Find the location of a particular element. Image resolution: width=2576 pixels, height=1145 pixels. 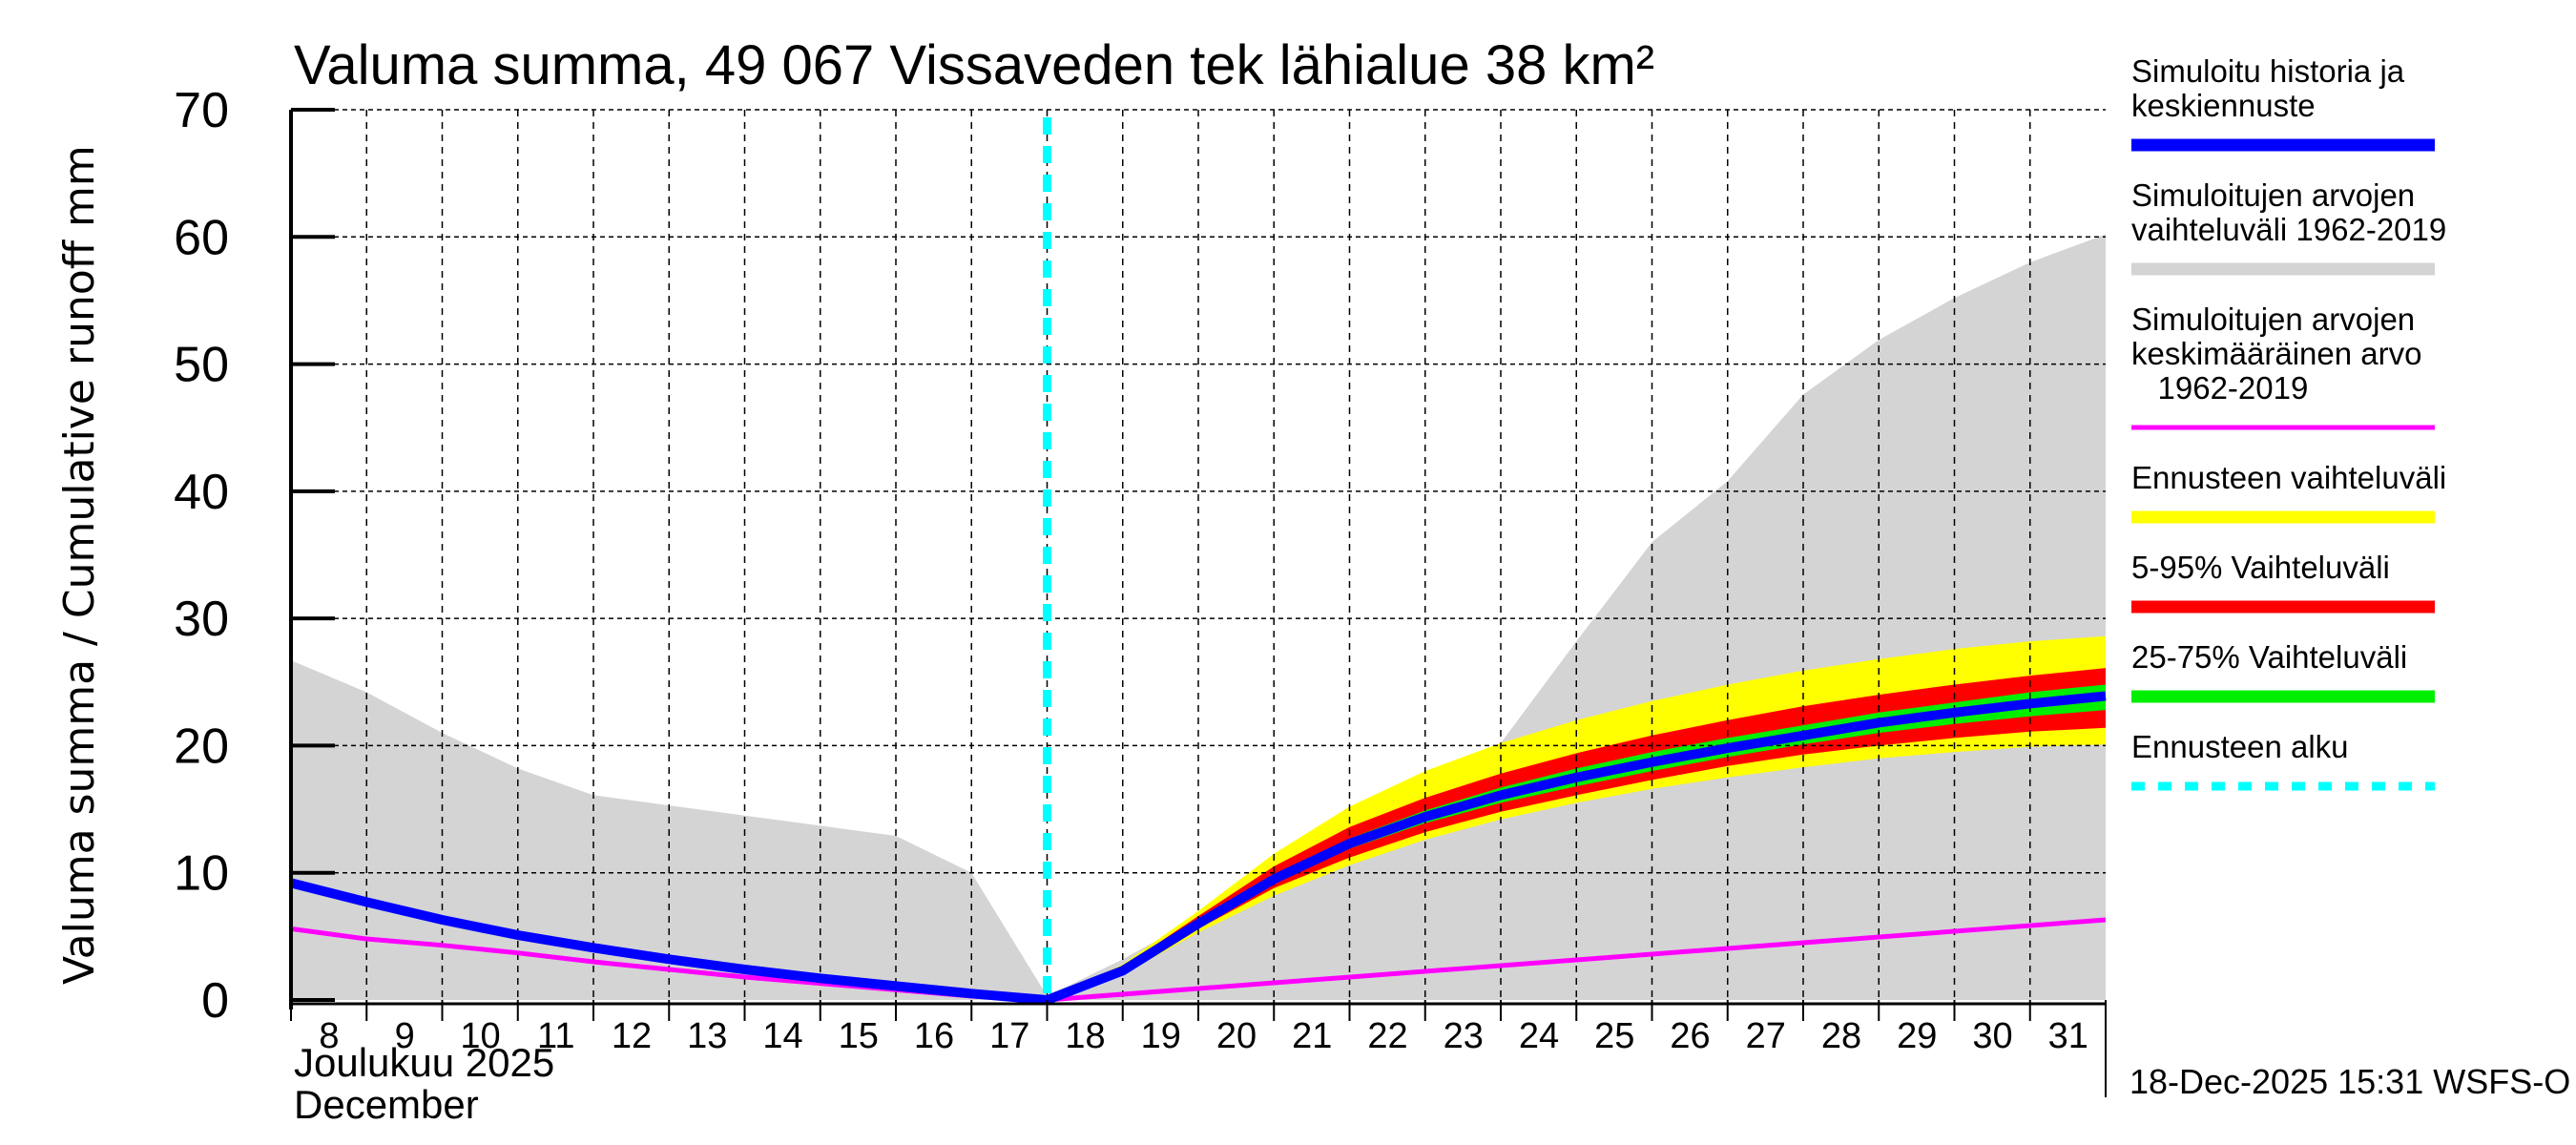

x-tick-label: 31 is located at coordinates (2068, 1036).